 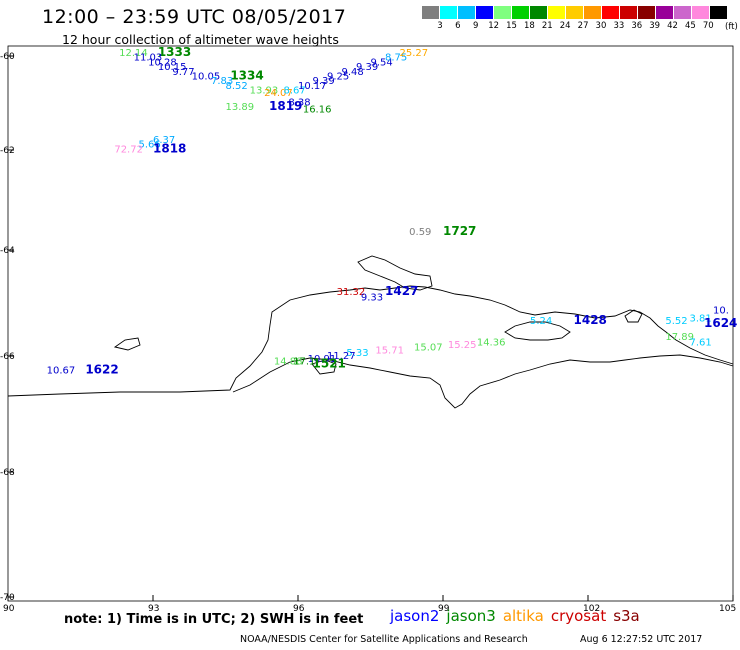 What do you see at coordinates (237, 86) in the screenshot?
I see `wave-height-value: 8.52` at bounding box center [237, 86].